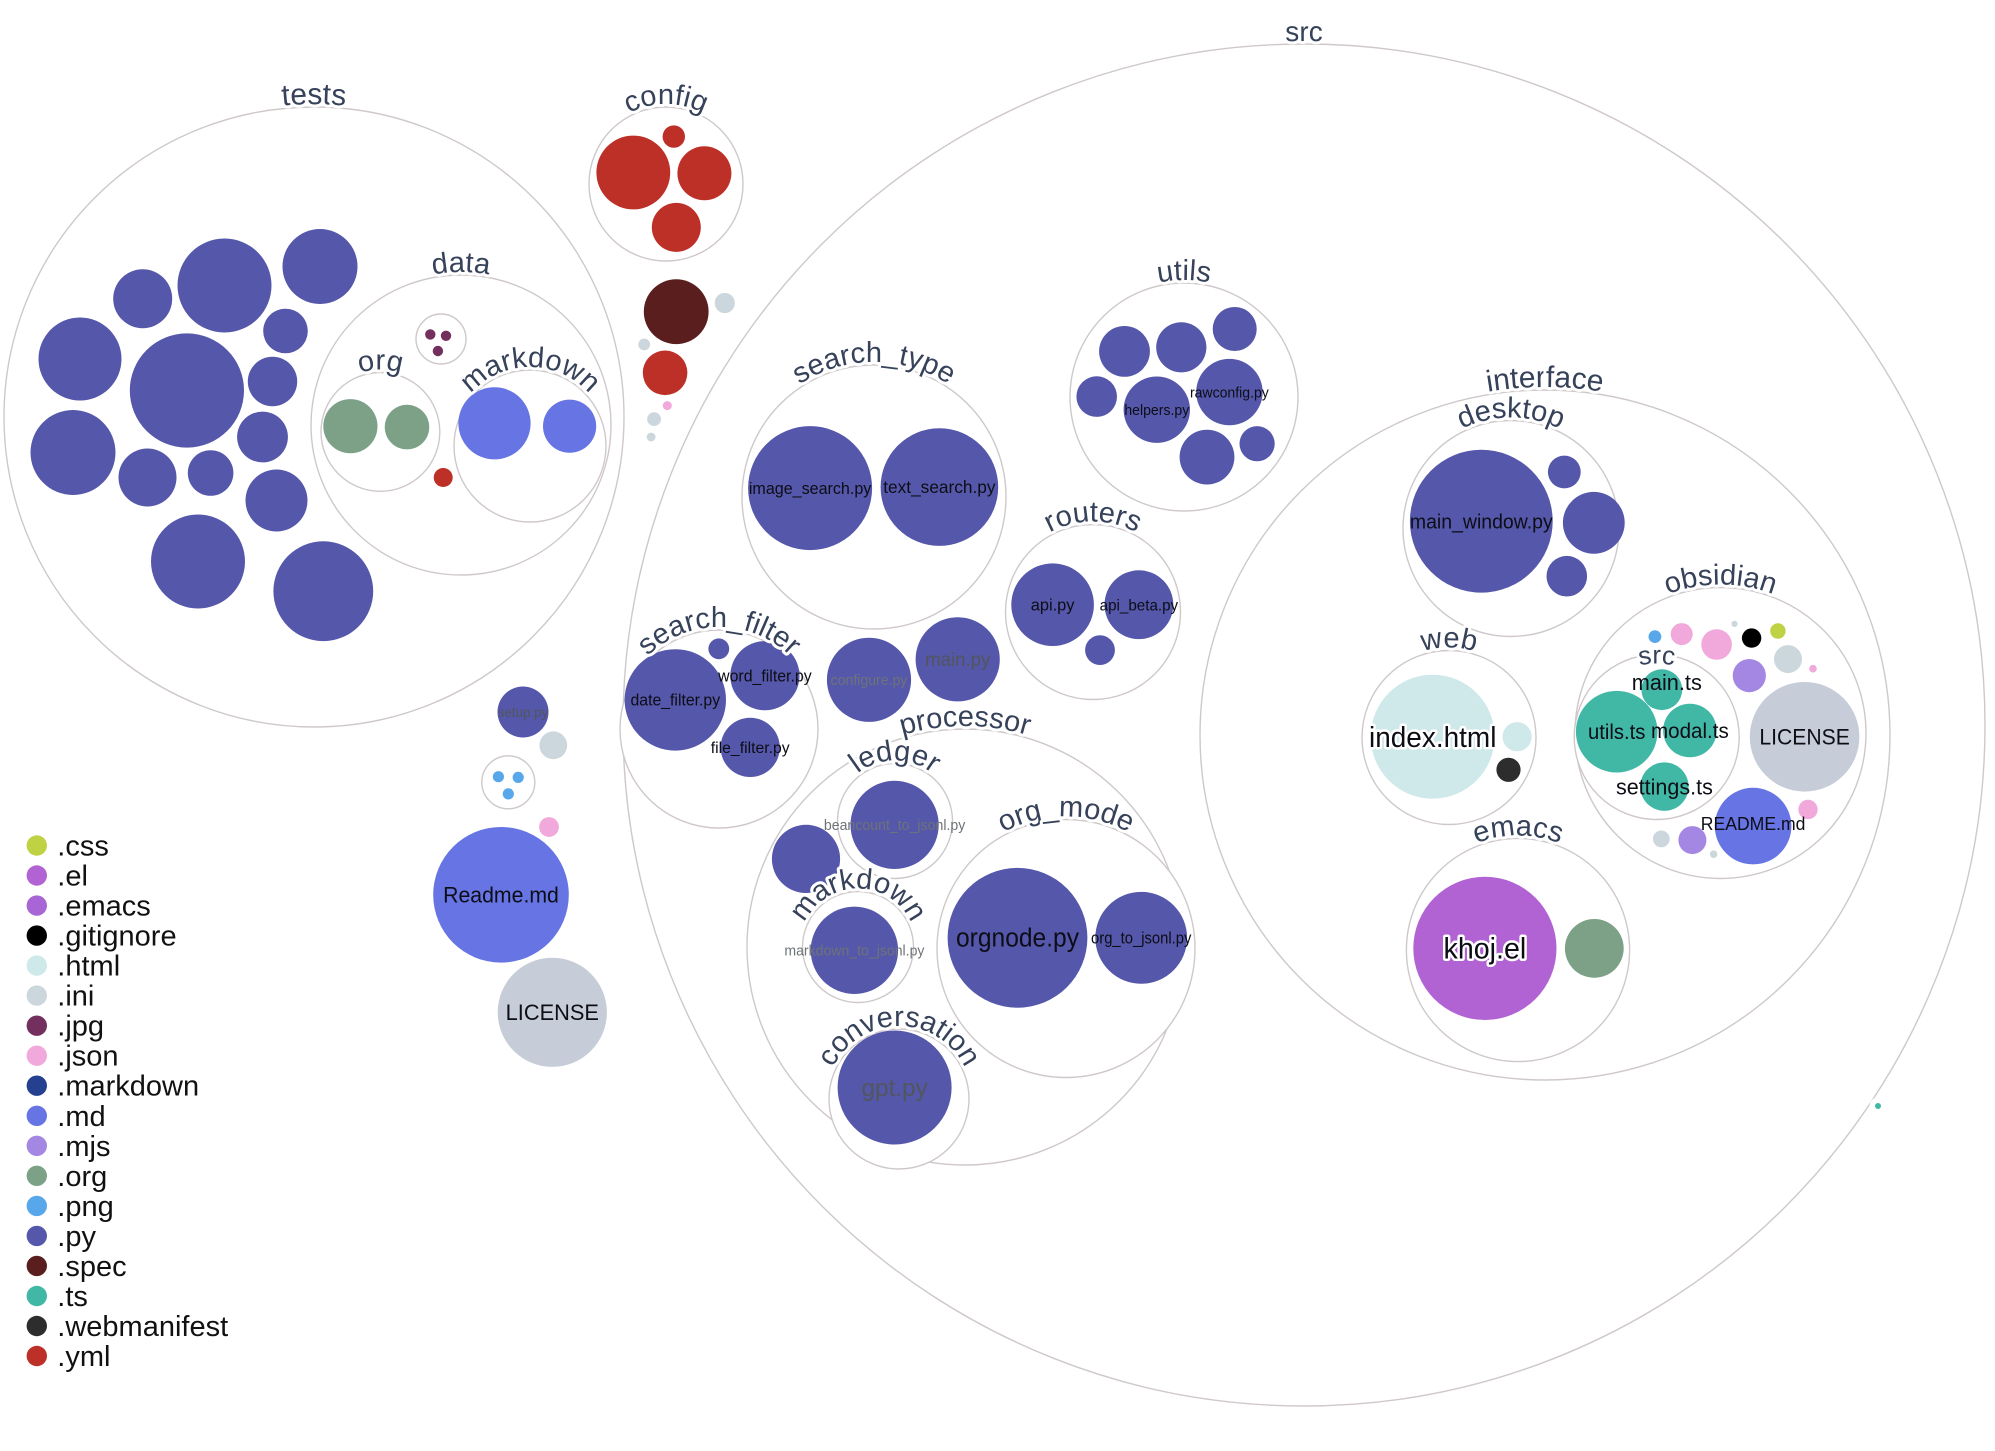  I want to click on svg-text: markdown_to_jsonl.py, so click(854, 951).